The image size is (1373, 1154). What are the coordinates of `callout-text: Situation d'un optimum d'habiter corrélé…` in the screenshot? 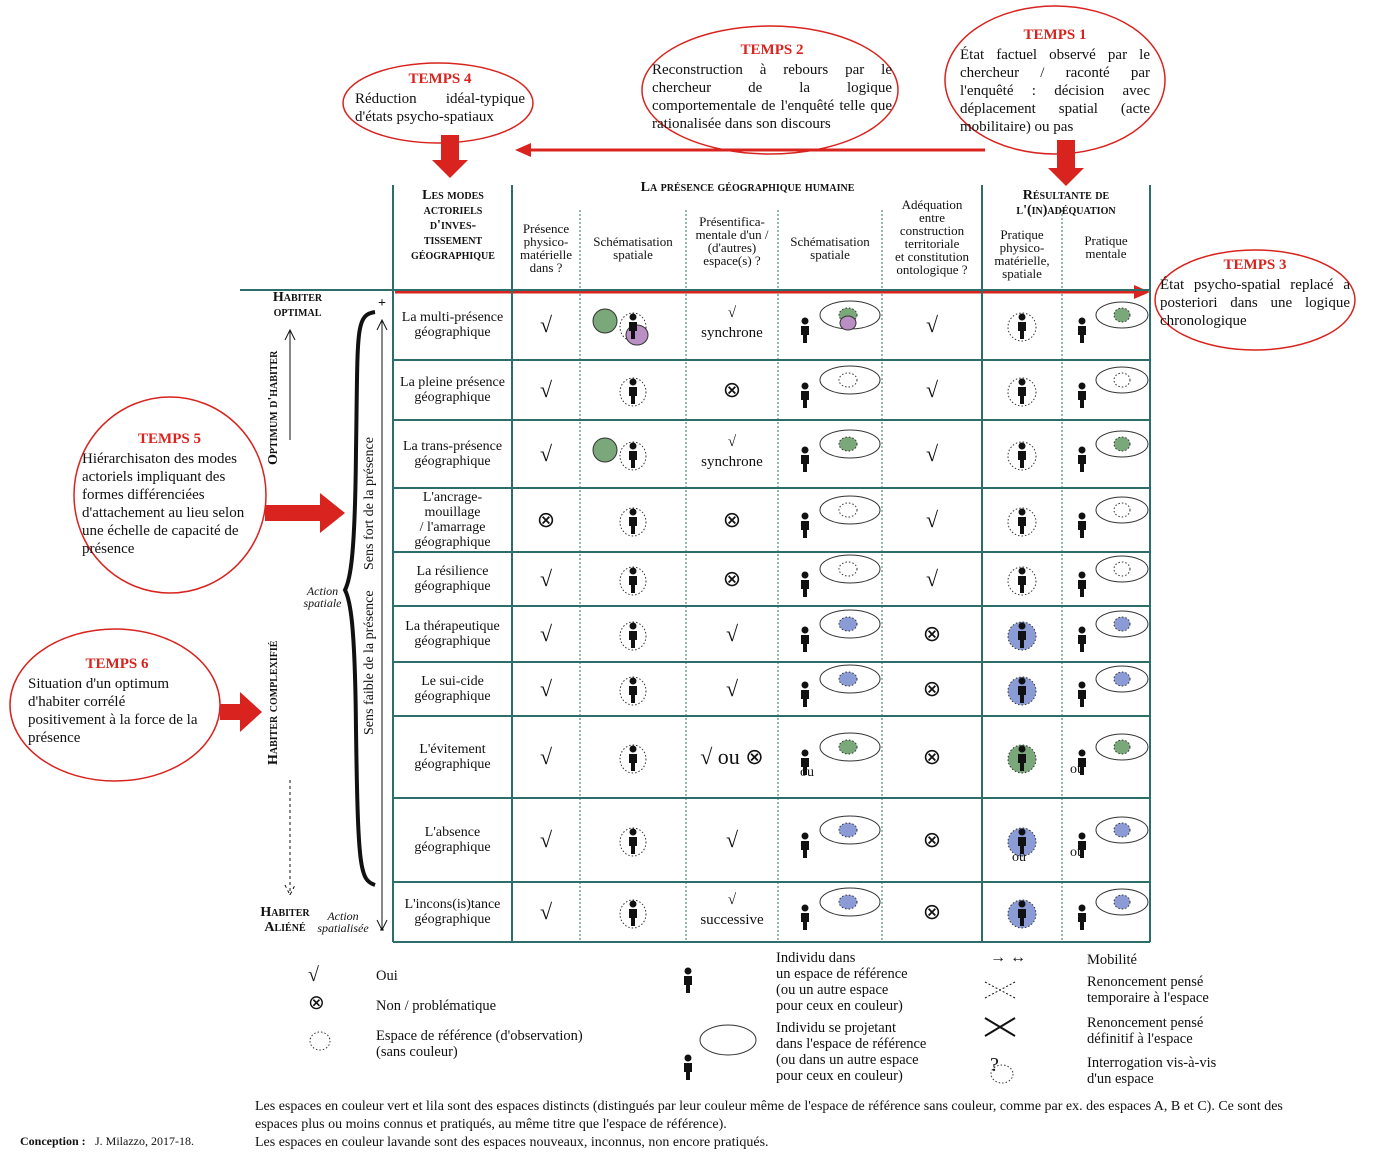 It's located at (113, 711).